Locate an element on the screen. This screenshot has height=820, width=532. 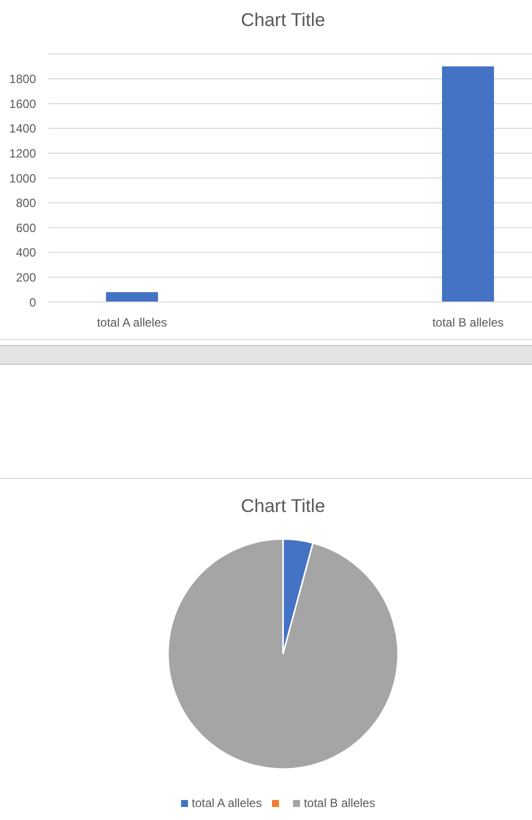
y-tick-label: 1800 is located at coordinates (22, 79).